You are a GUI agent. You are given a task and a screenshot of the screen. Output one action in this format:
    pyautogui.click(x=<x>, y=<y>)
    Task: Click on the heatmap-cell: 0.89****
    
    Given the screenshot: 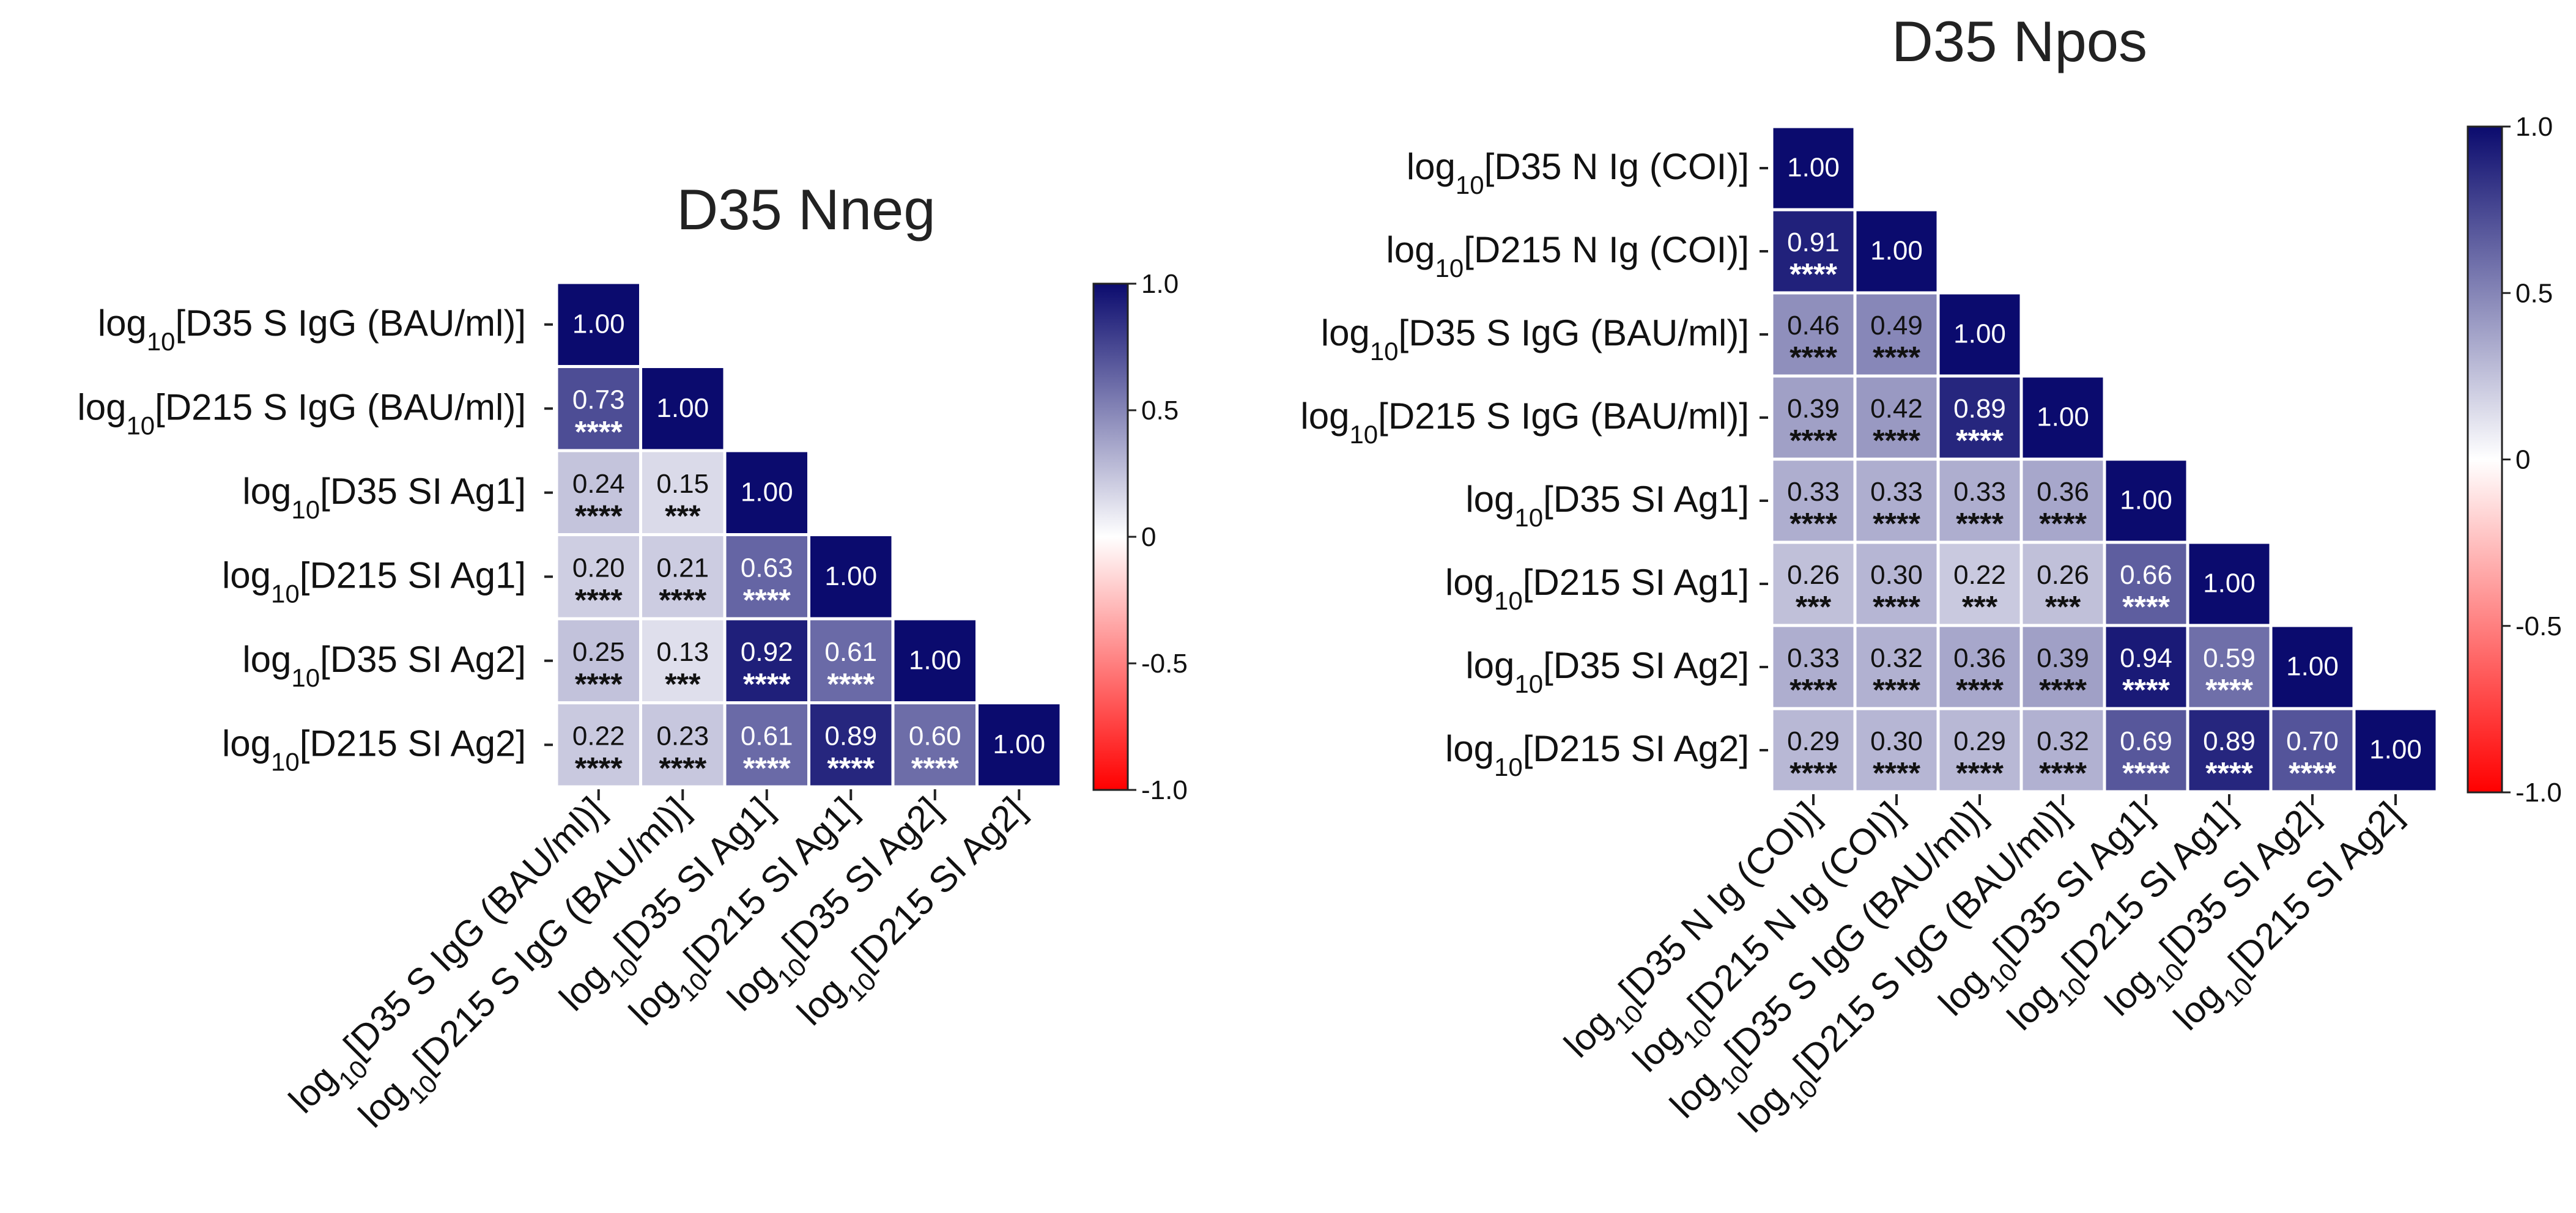 What is the action you would take?
    pyautogui.click(x=851, y=745)
    